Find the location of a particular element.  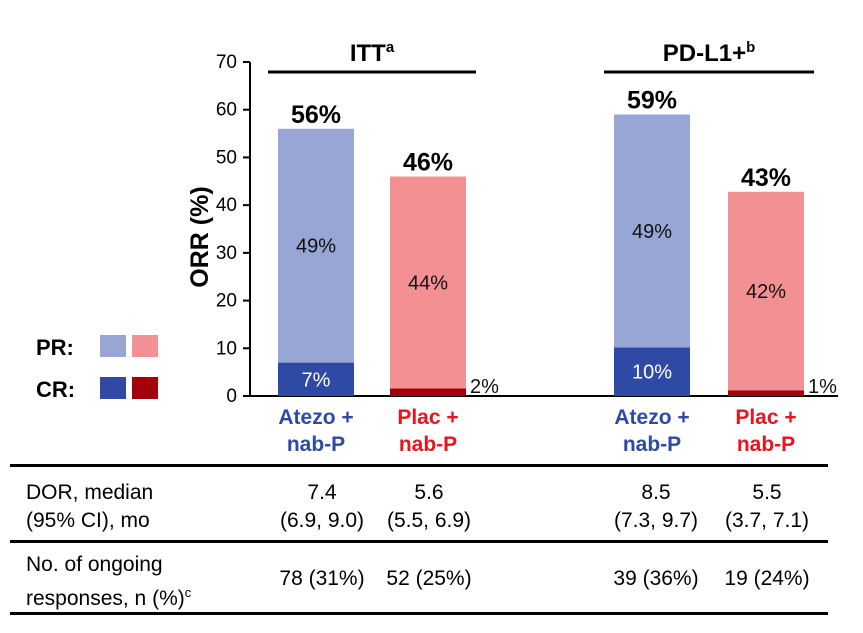

dor-cell-itt-plac: 5.6 (5.5, 6.9) is located at coordinates (429, 506).